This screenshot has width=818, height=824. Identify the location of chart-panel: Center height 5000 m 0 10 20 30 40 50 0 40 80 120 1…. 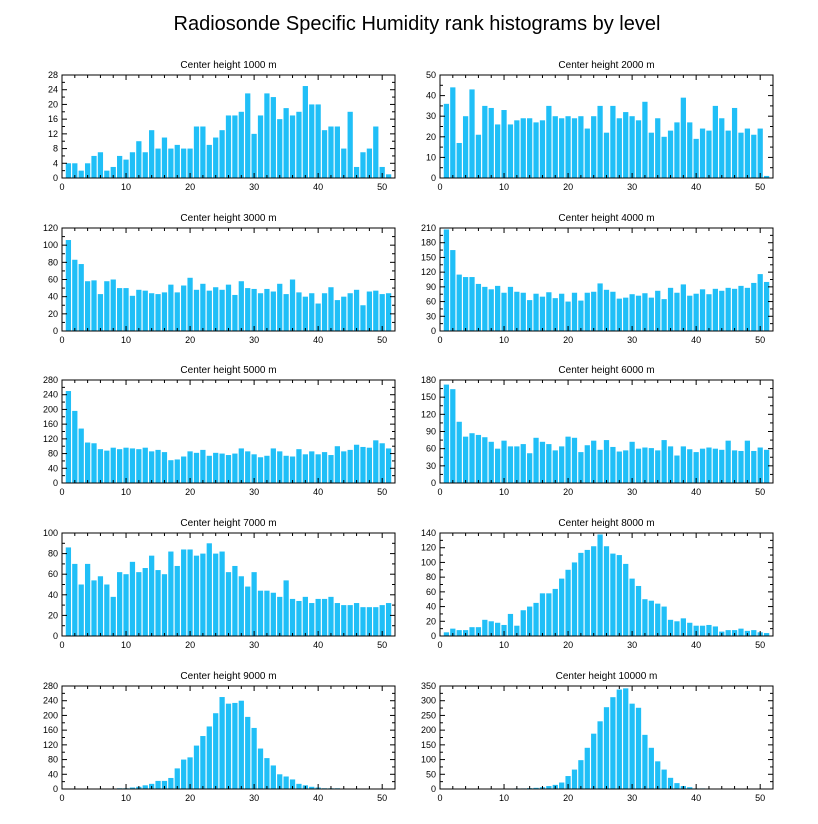
(219, 431).